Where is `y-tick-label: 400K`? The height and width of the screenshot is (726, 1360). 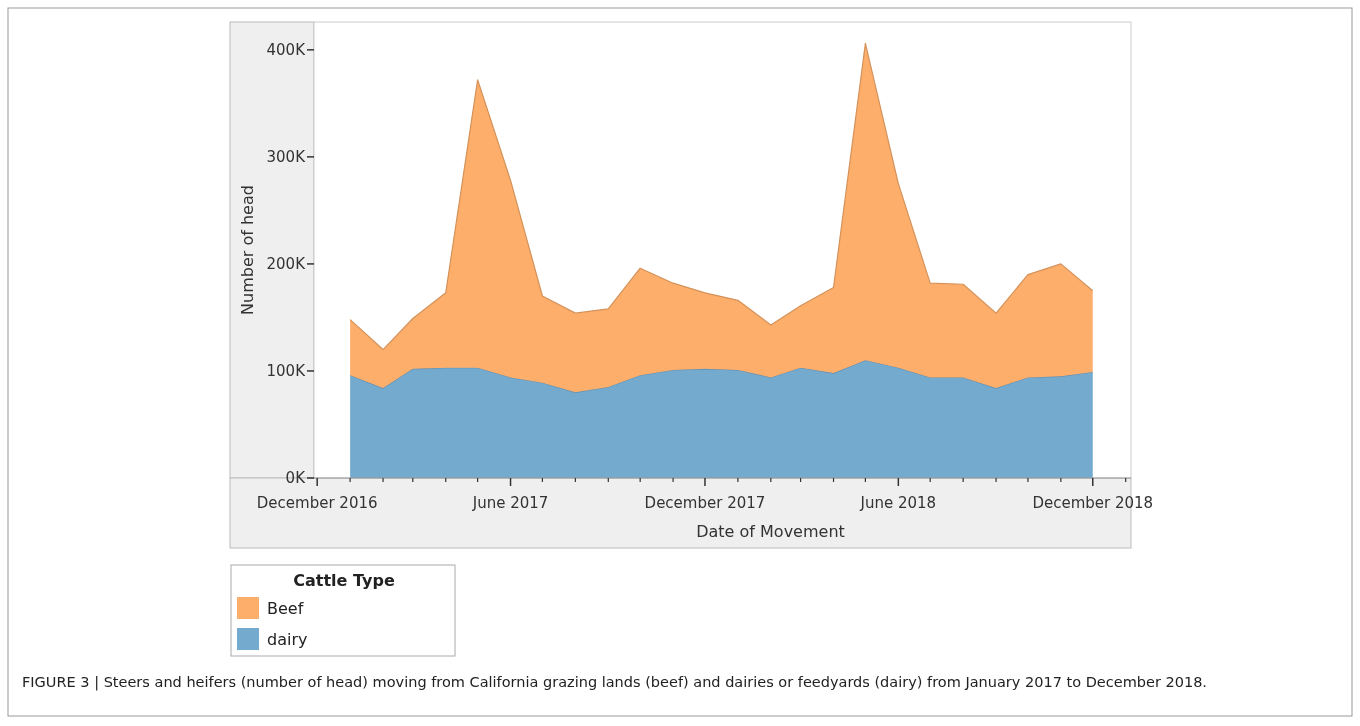 y-tick-label: 400K is located at coordinates (286, 50).